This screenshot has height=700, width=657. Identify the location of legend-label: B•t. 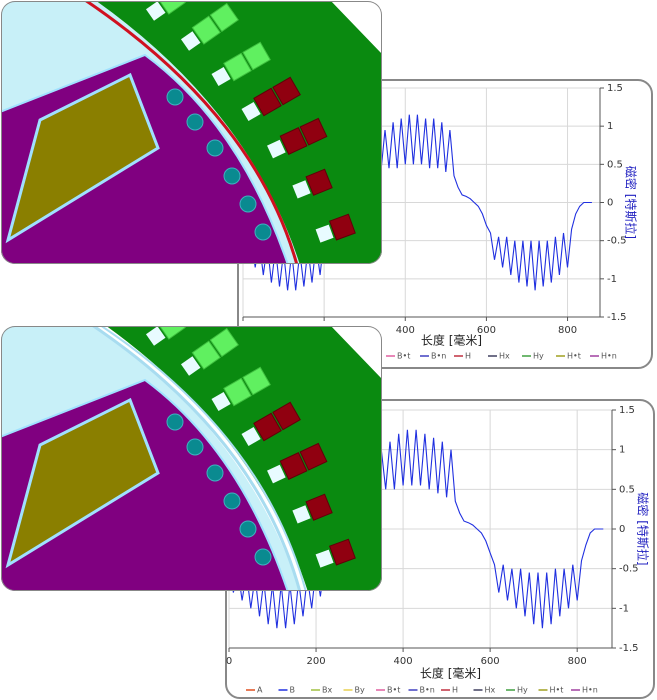
(403, 356).